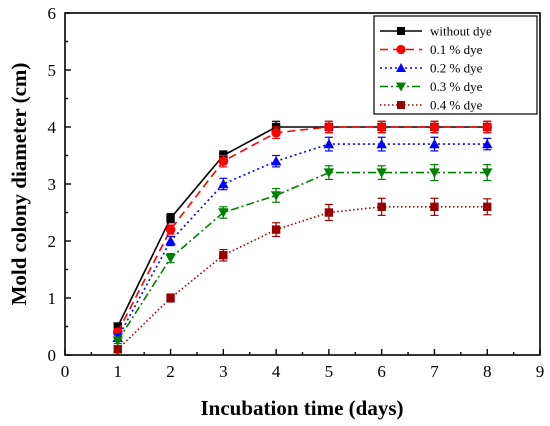  I want to click on legend-entry: 0.4 % dye, so click(431, 105).